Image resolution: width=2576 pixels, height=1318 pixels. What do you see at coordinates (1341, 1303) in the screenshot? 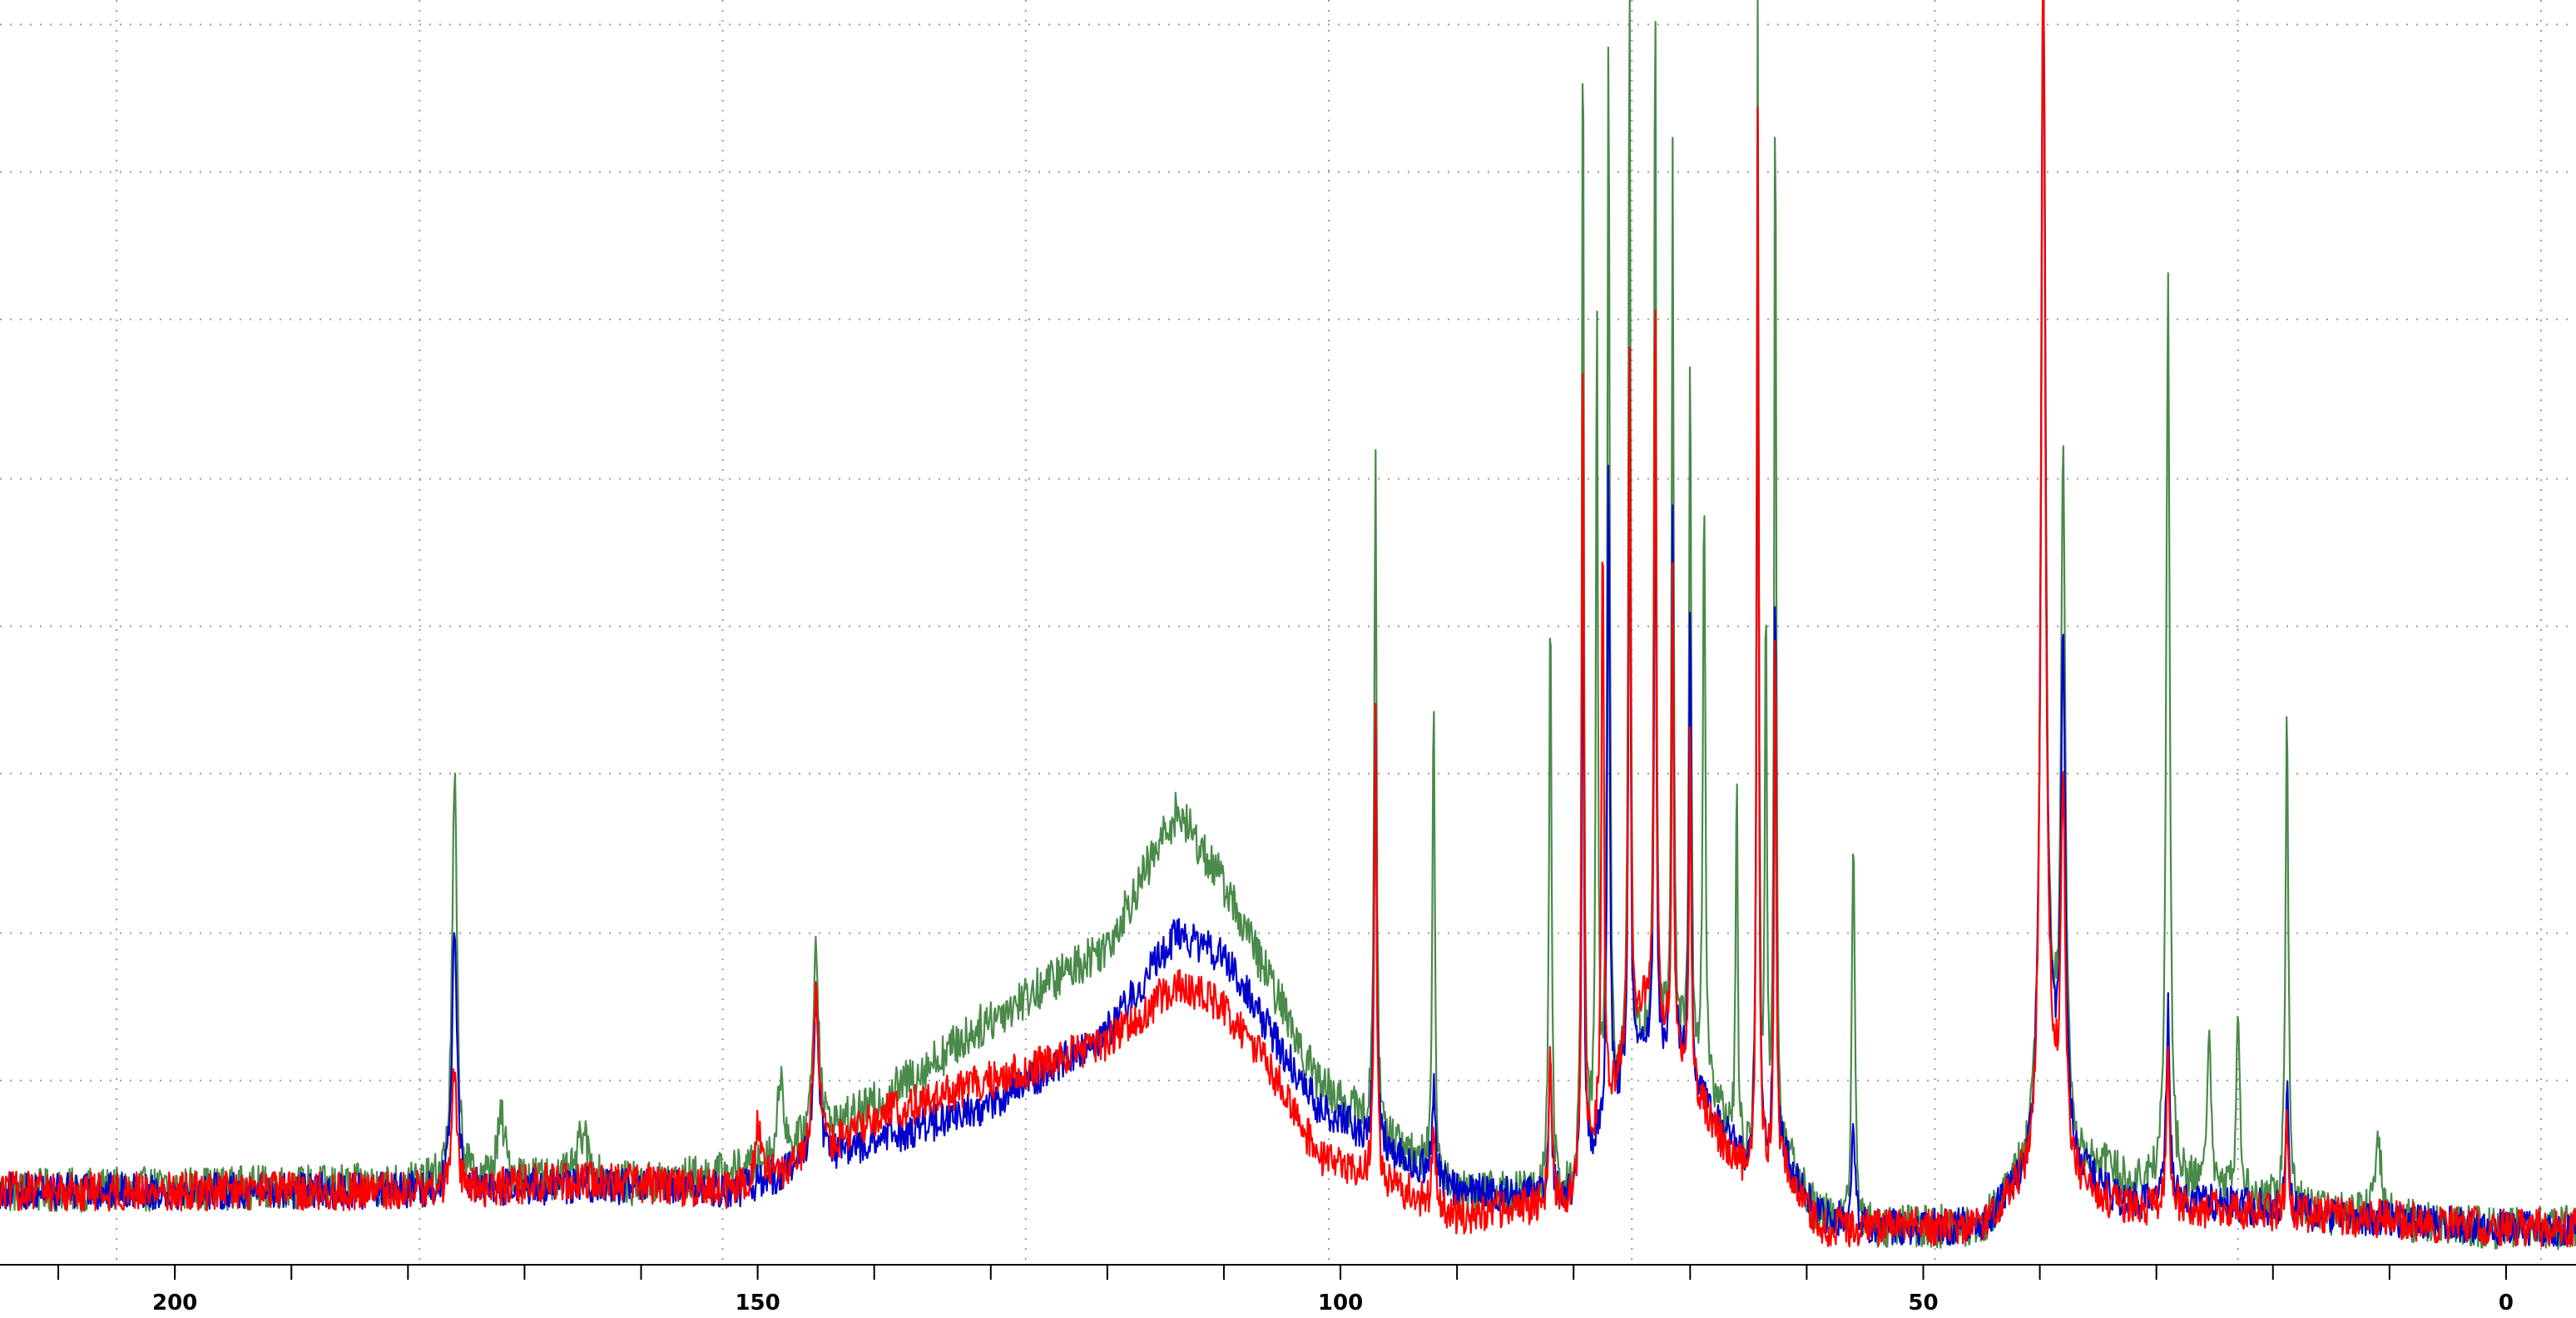
I see `x-tick-label: 100` at bounding box center [1341, 1303].